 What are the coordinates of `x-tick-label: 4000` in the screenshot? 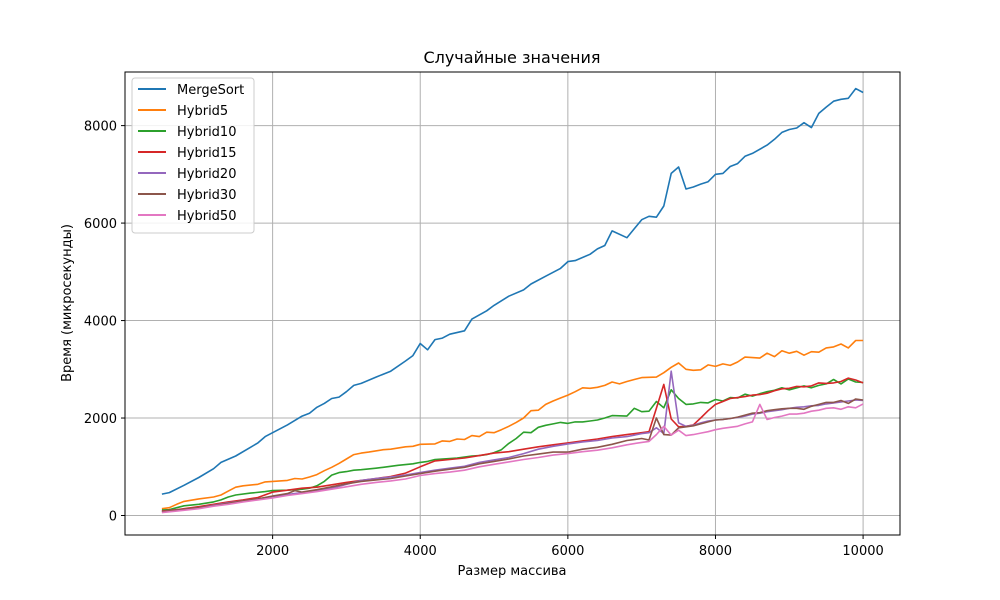 It's located at (420, 551).